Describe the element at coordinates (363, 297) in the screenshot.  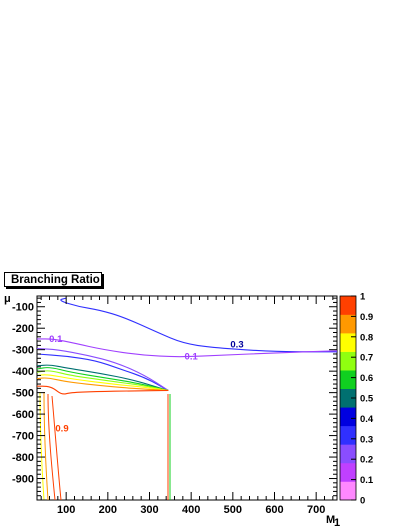
I see `colorbar-label-10: 1` at that location.